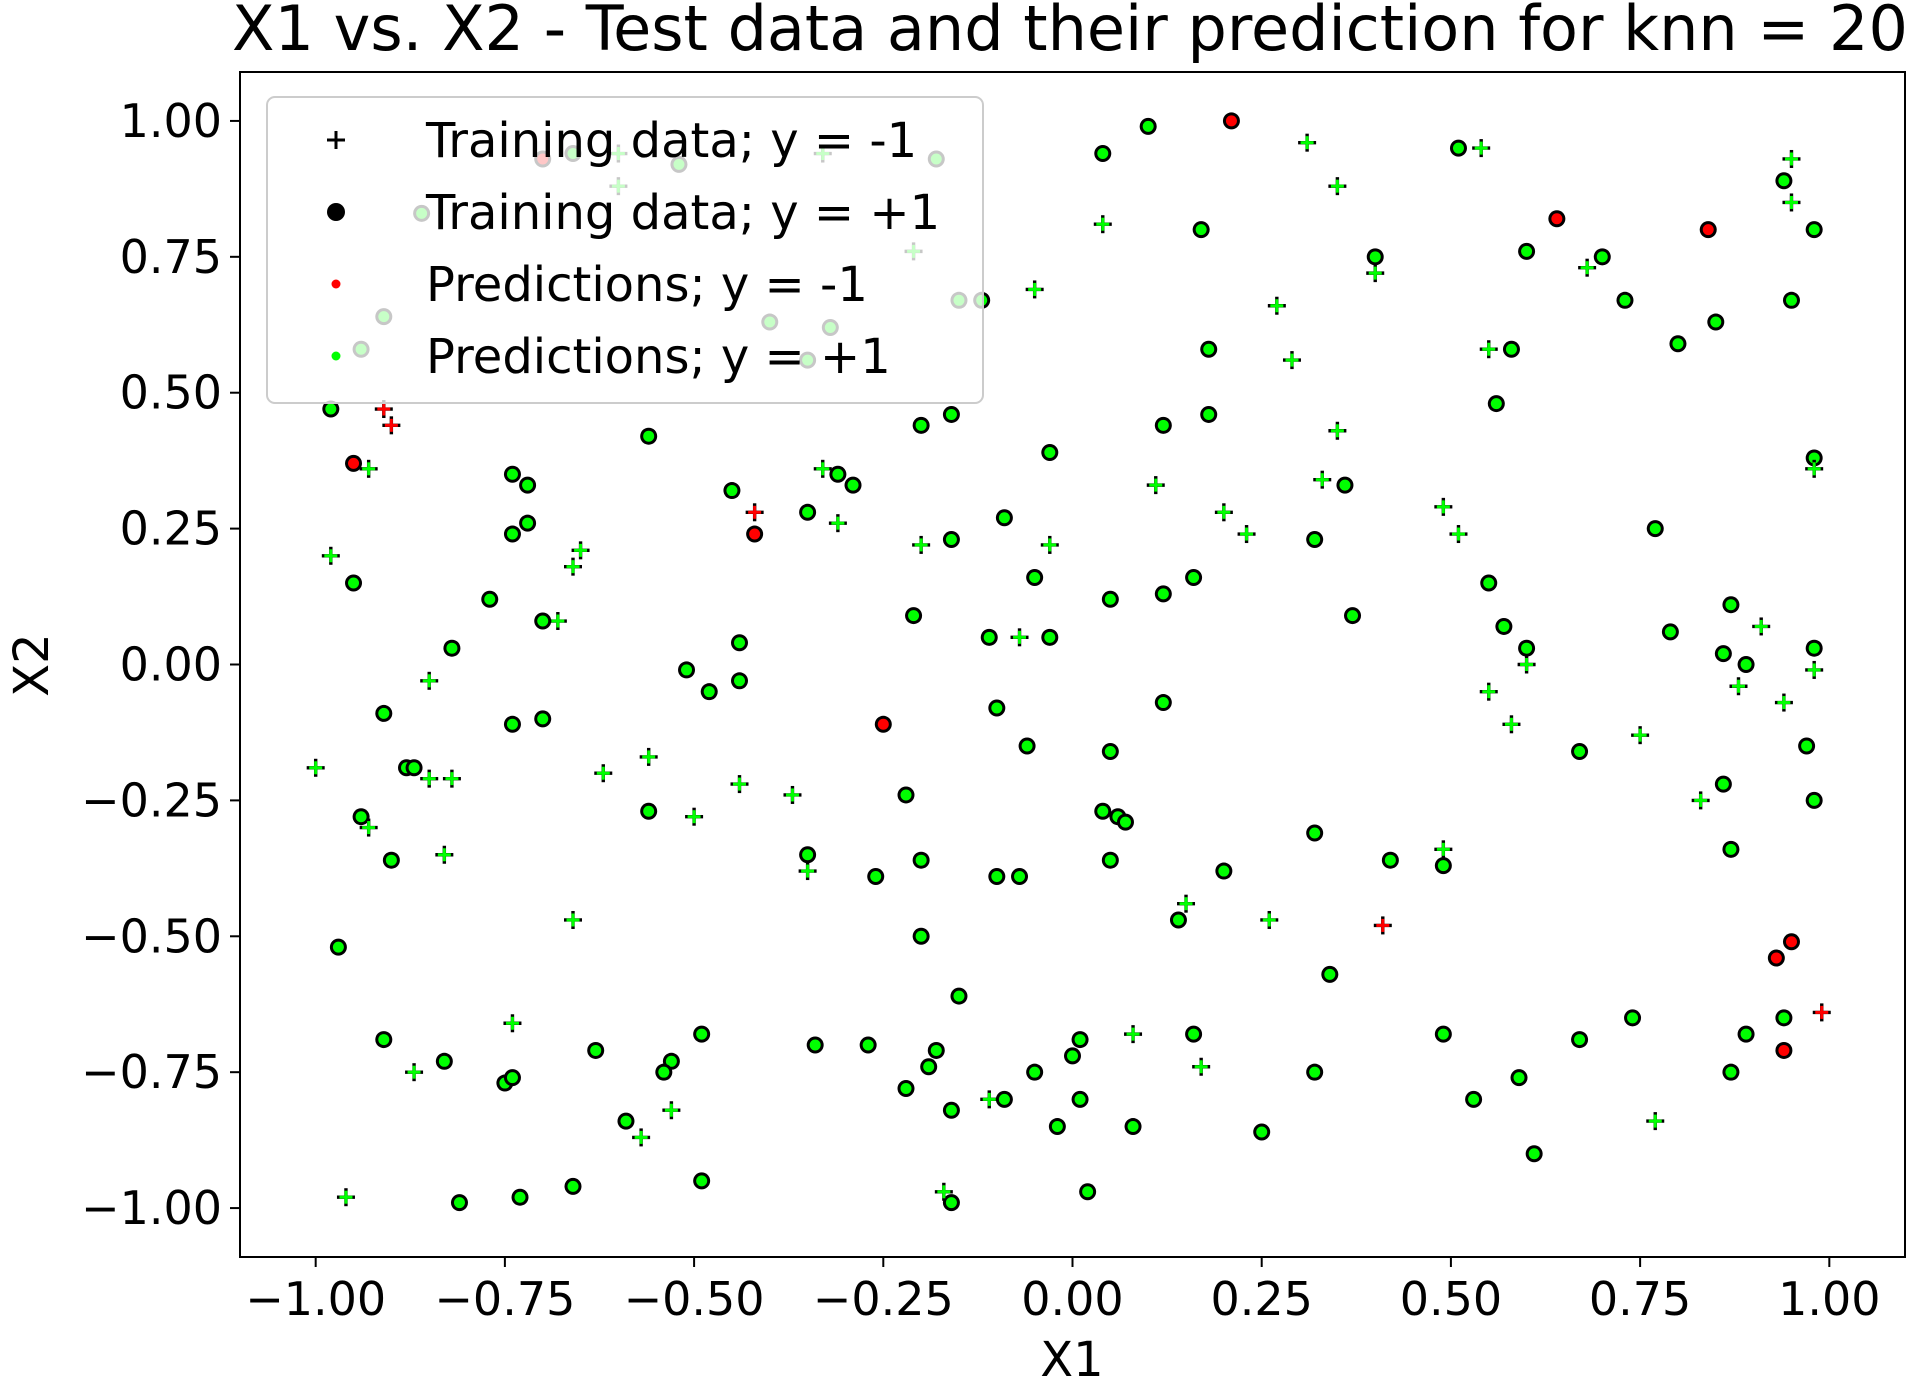 The height and width of the screenshot is (1392, 1910). I want to click on x-tick-label: −1.00, so click(315, 1299).